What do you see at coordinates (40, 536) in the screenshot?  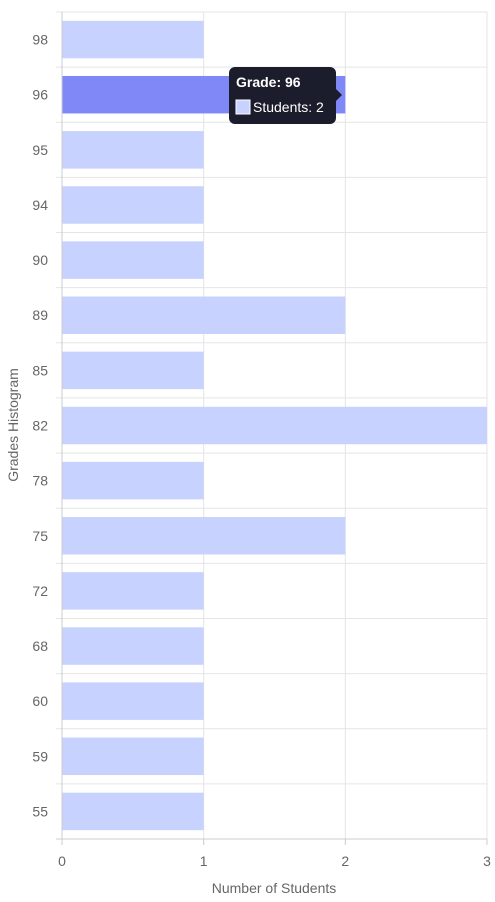 I see `y-tick-label: 75` at bounding box center [40, 536].